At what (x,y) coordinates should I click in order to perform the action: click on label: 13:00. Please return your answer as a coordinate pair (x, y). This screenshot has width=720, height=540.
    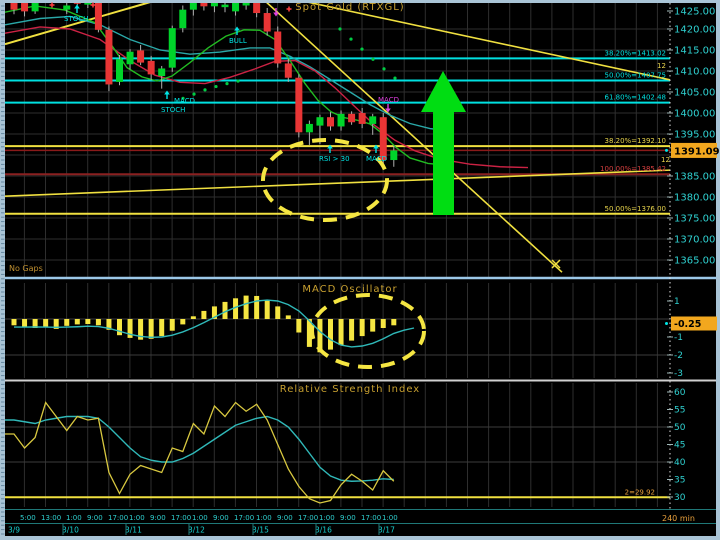
    Looking at the image, I should click on (51, 518).